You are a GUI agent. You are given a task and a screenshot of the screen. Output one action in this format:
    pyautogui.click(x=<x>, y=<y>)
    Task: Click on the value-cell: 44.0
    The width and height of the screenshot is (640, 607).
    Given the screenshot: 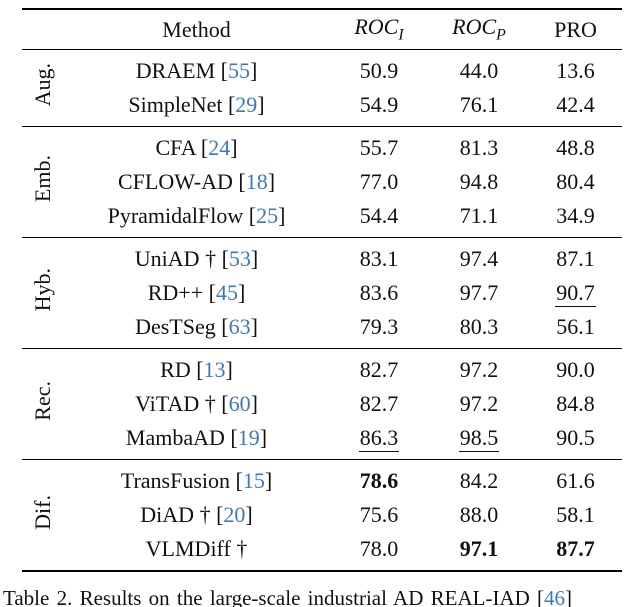 What is the action you would take?
    pyautogui.click(x=479, y=69)
    